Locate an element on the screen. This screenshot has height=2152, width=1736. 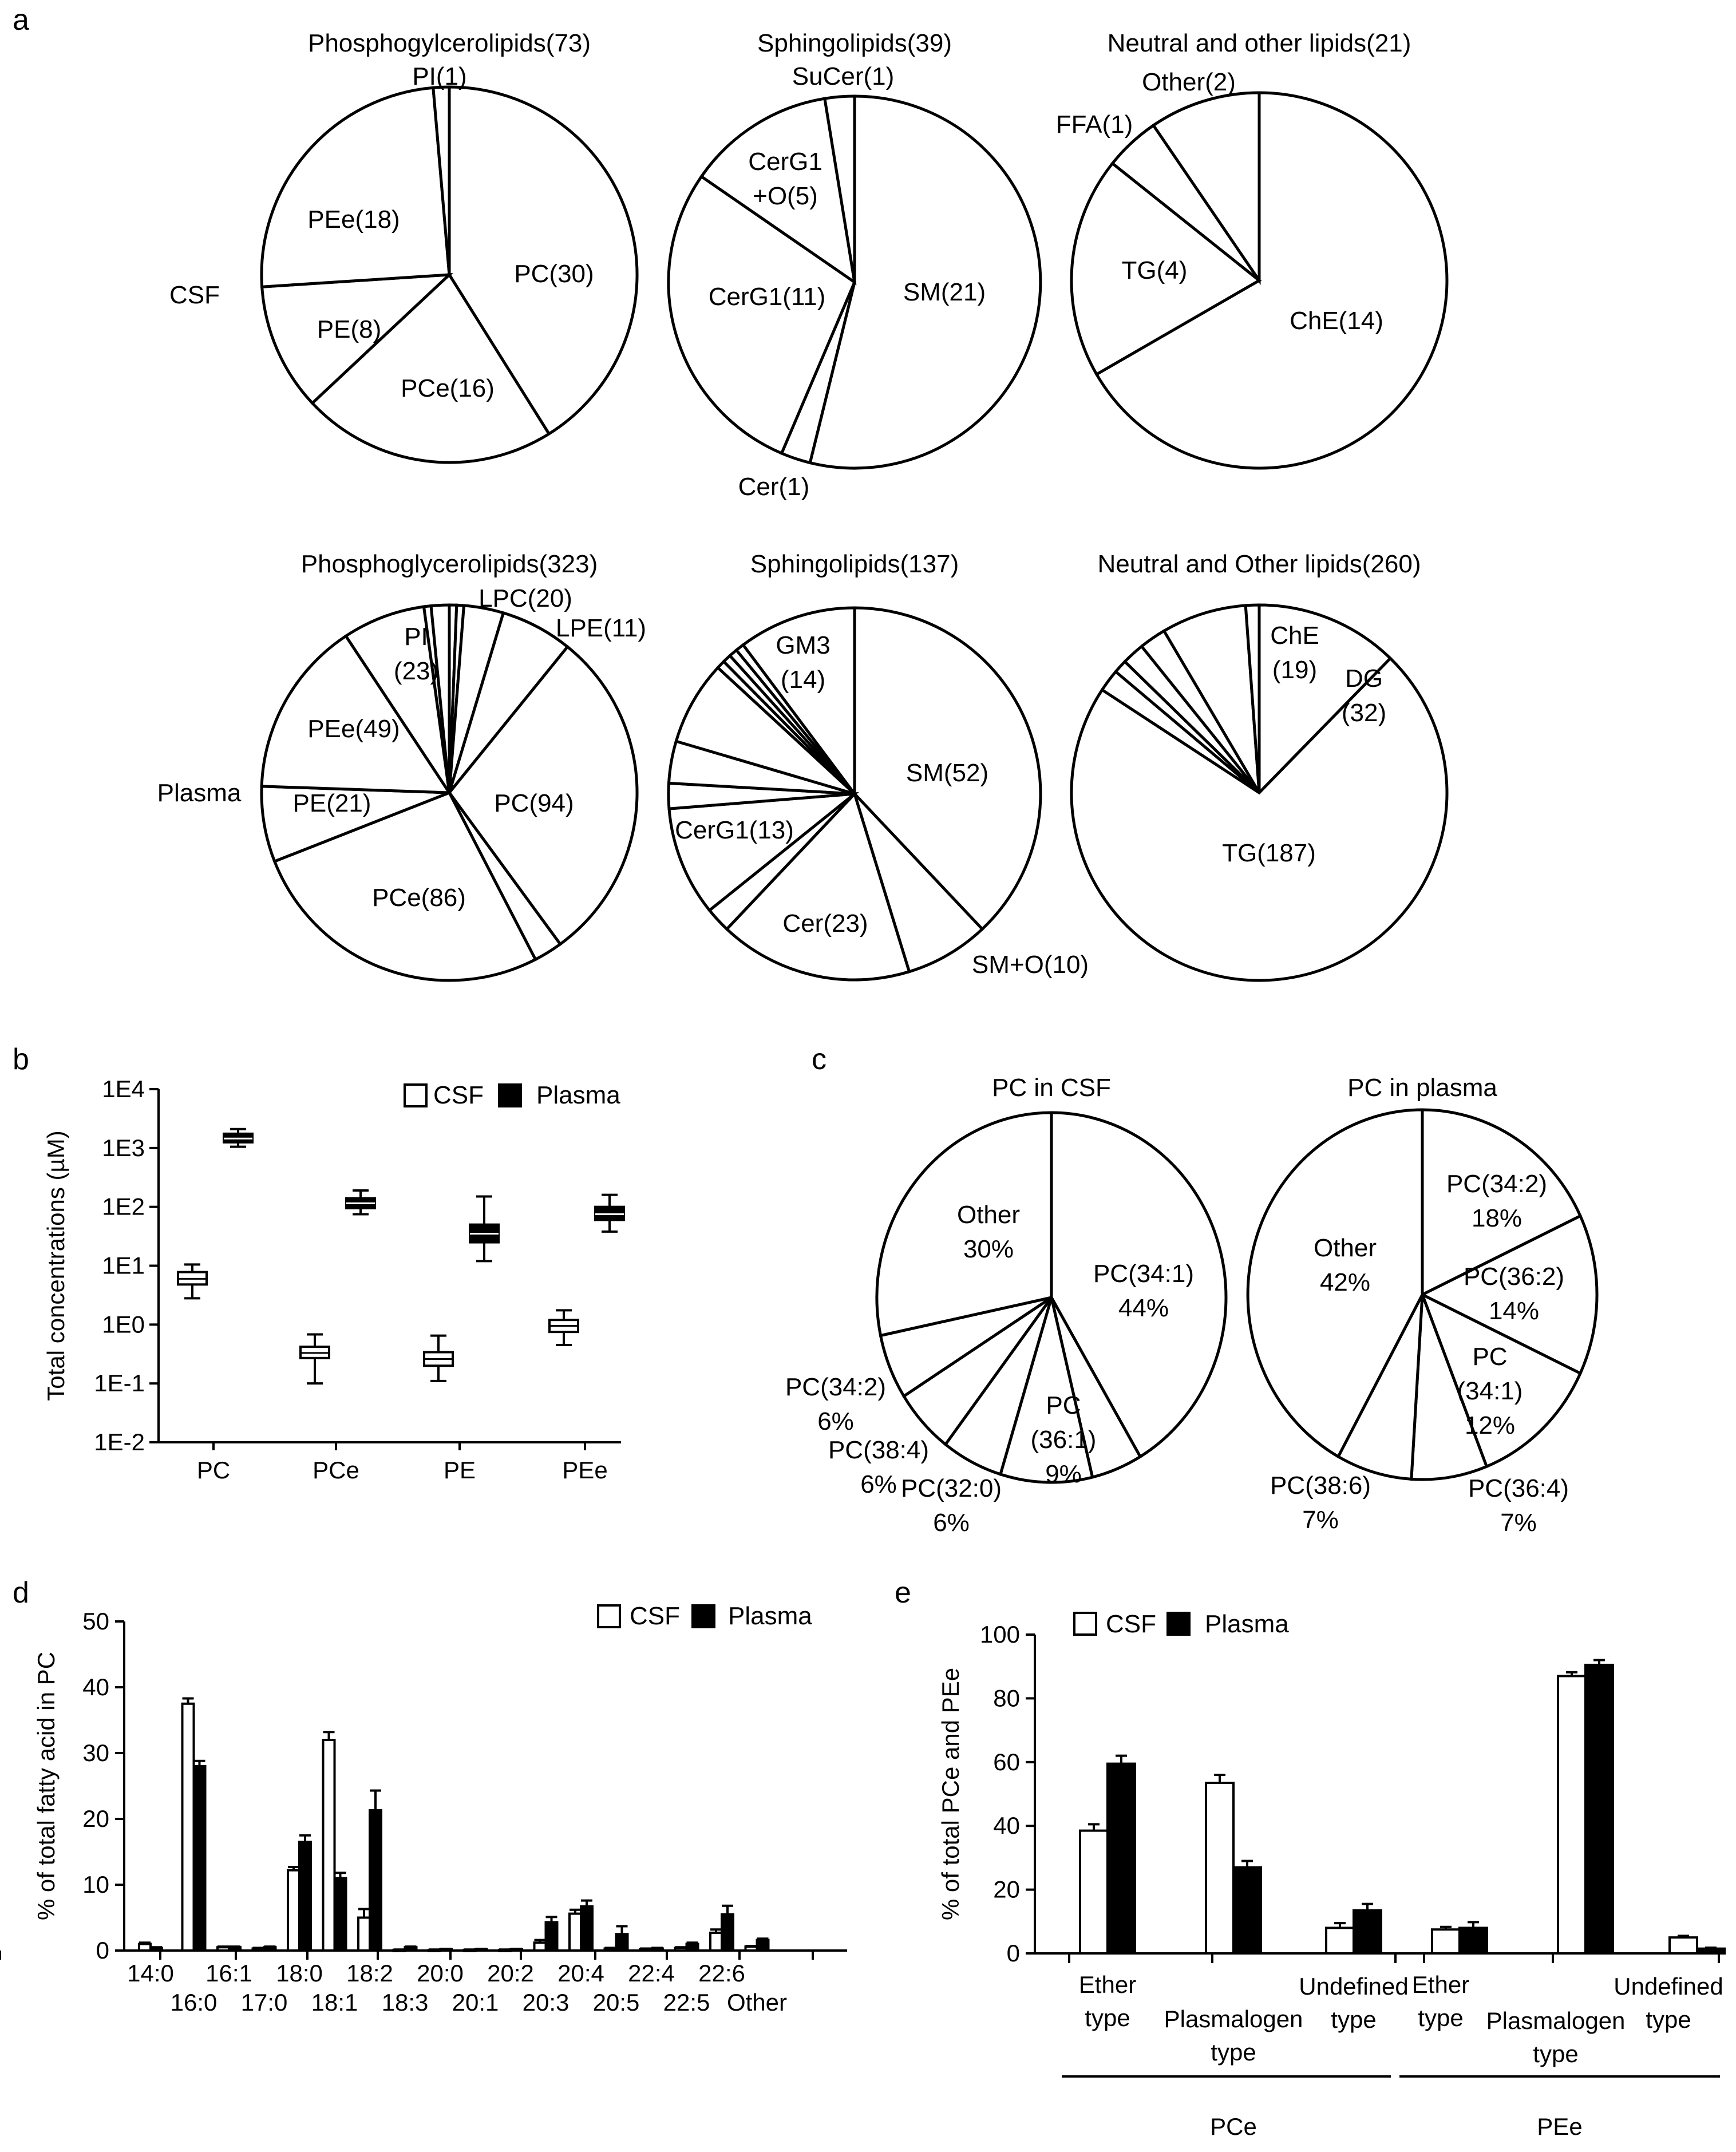
panel-label-b: b is located at coordinates (21, 1059).